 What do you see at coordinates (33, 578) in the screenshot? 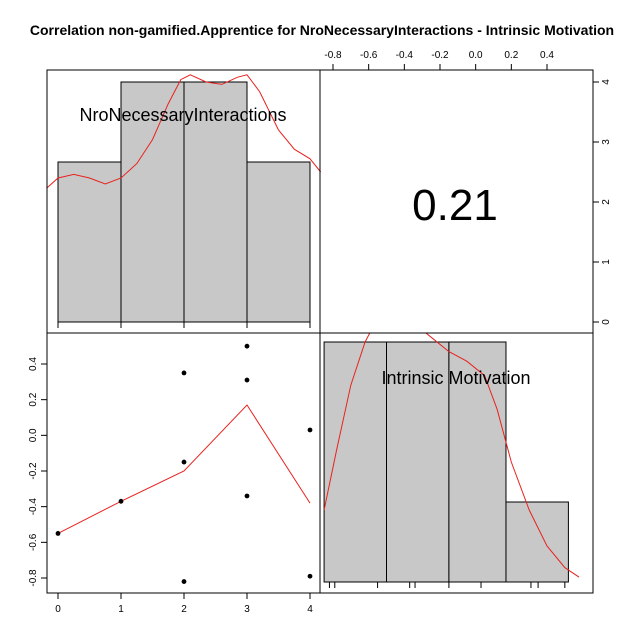
I see `left-tick-label: -0.8` at bounding box center [33, 578].